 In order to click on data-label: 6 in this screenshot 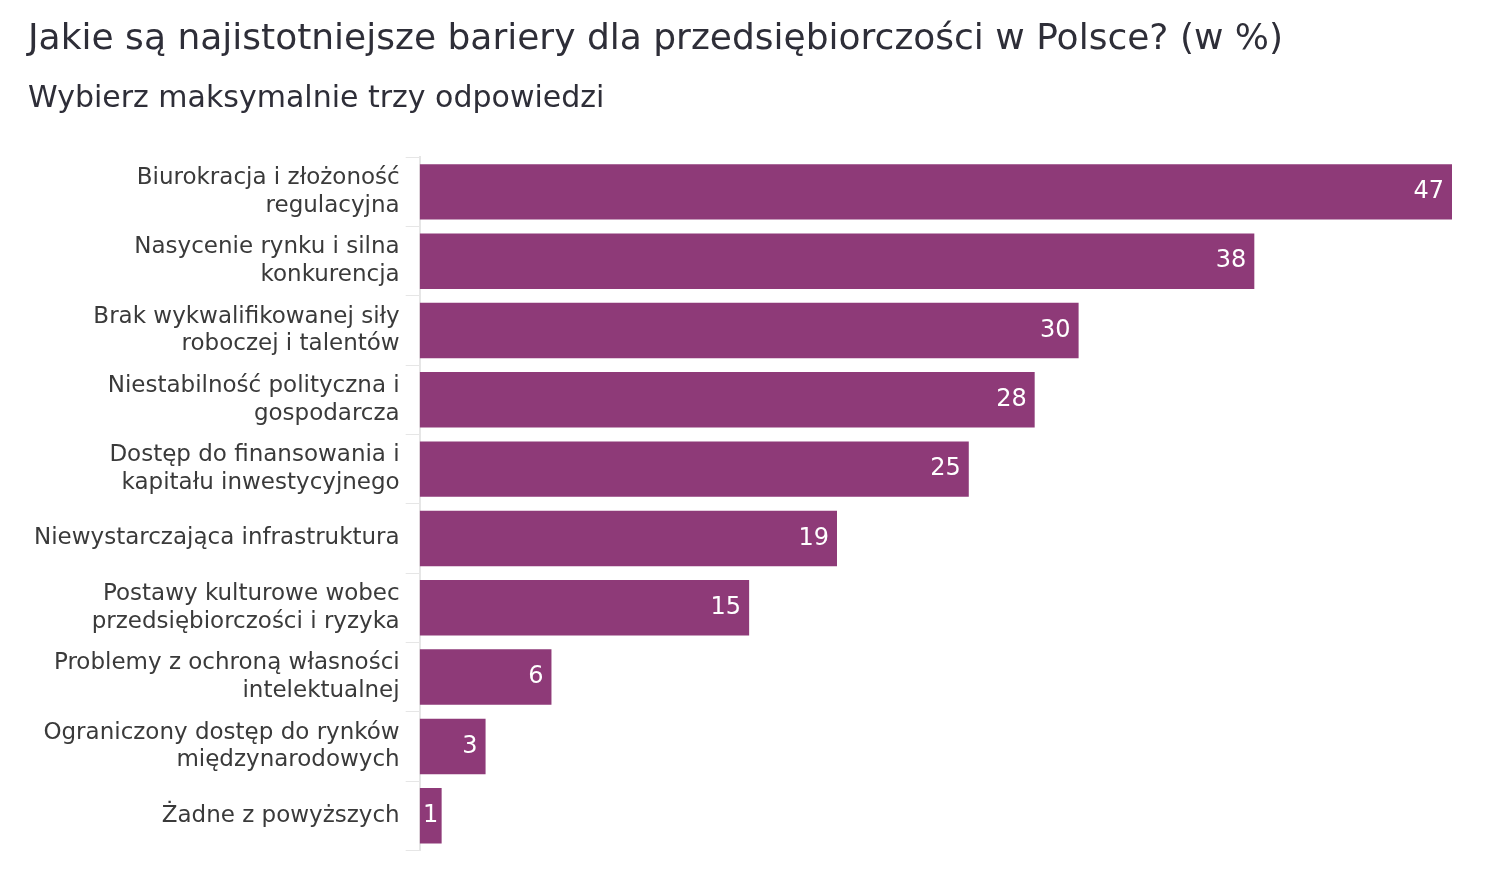, I will do `click(536, 675)`.